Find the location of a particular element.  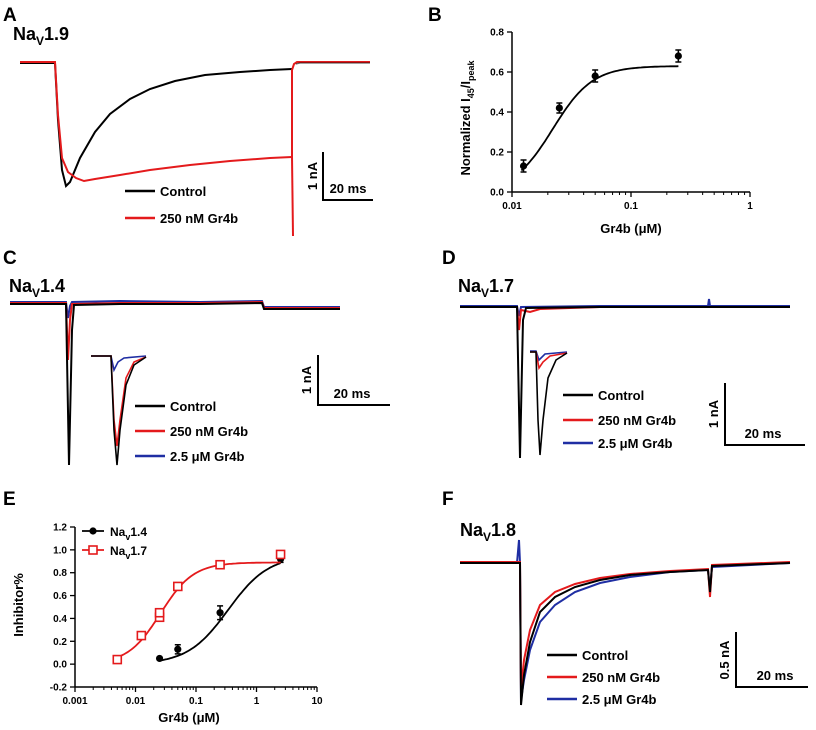

panel-letter-a: A is located at coordinates (10, 15).